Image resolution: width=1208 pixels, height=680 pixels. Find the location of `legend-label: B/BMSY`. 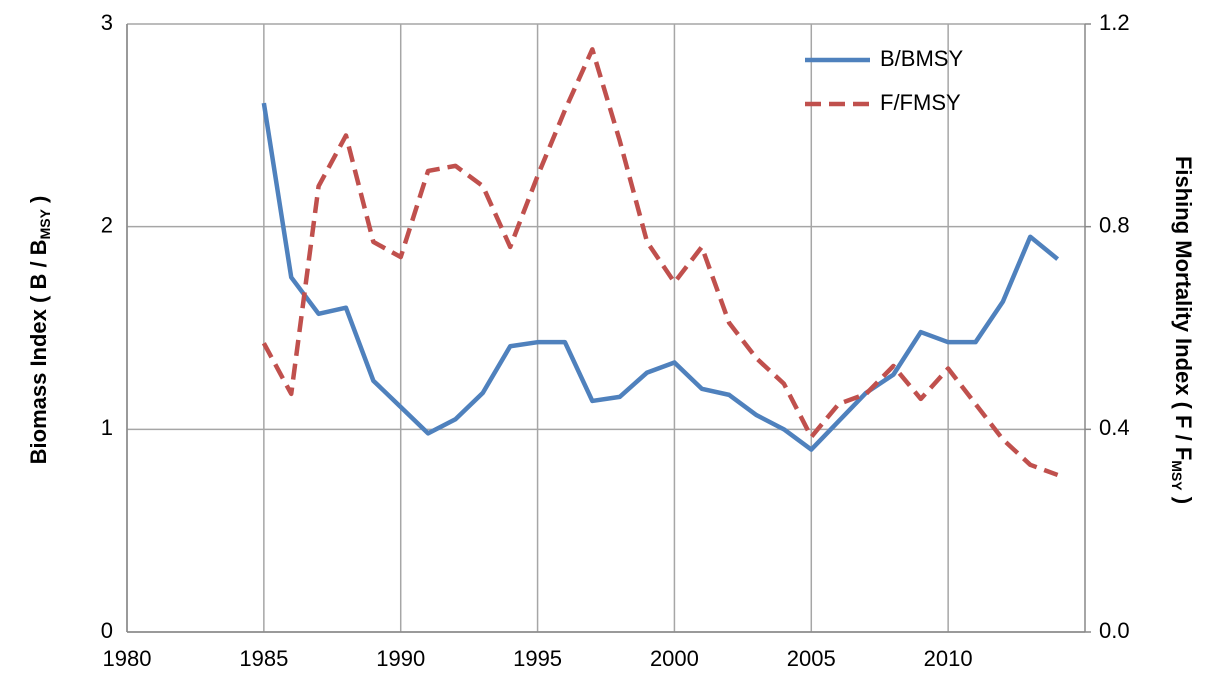

legend-label: B/BMSY is located at coordinates (921, 58).